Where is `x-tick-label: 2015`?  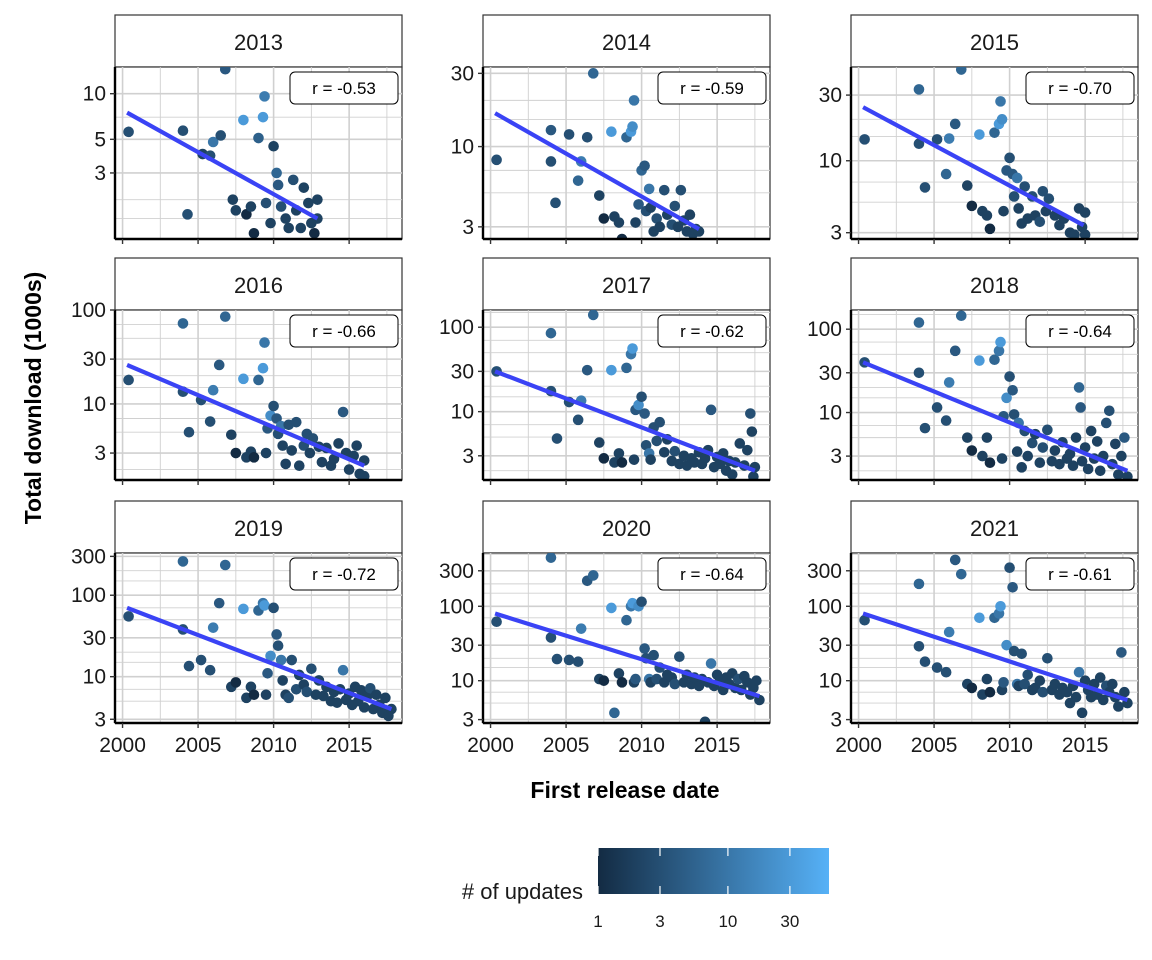
x-tick-label: 2015 is located at coordinates (717, 745).